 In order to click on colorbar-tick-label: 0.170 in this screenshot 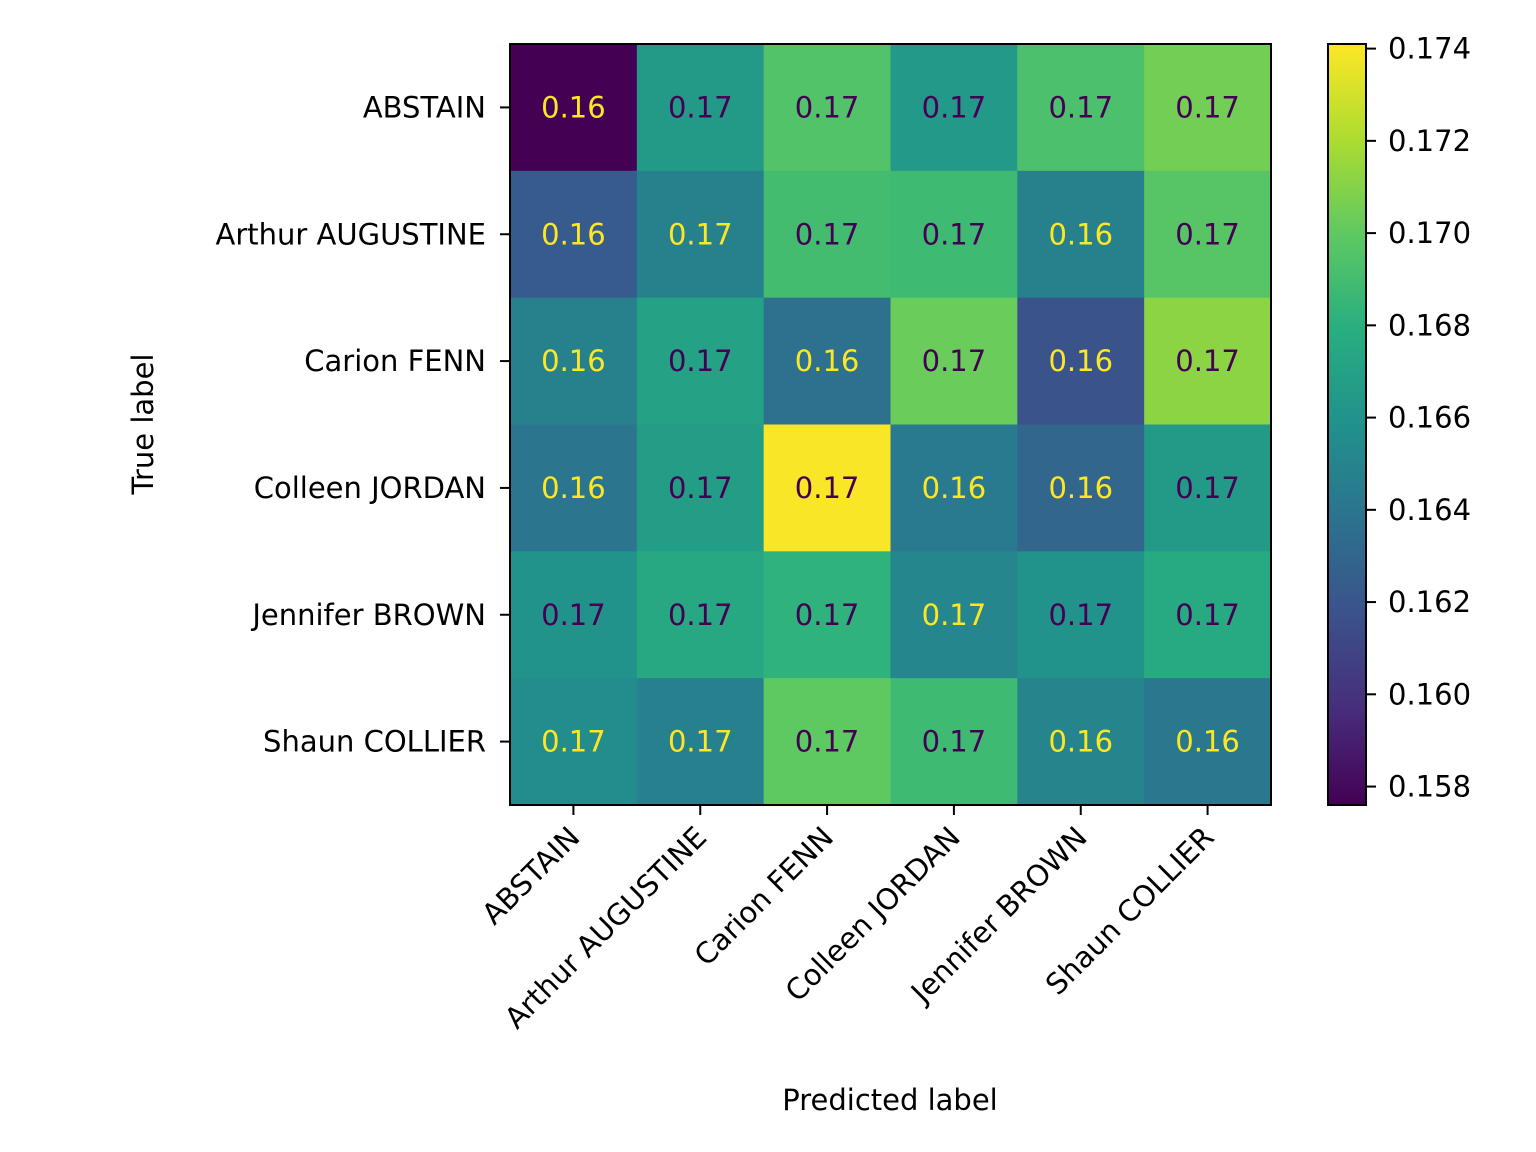, I will do `click(1429, 233)`.